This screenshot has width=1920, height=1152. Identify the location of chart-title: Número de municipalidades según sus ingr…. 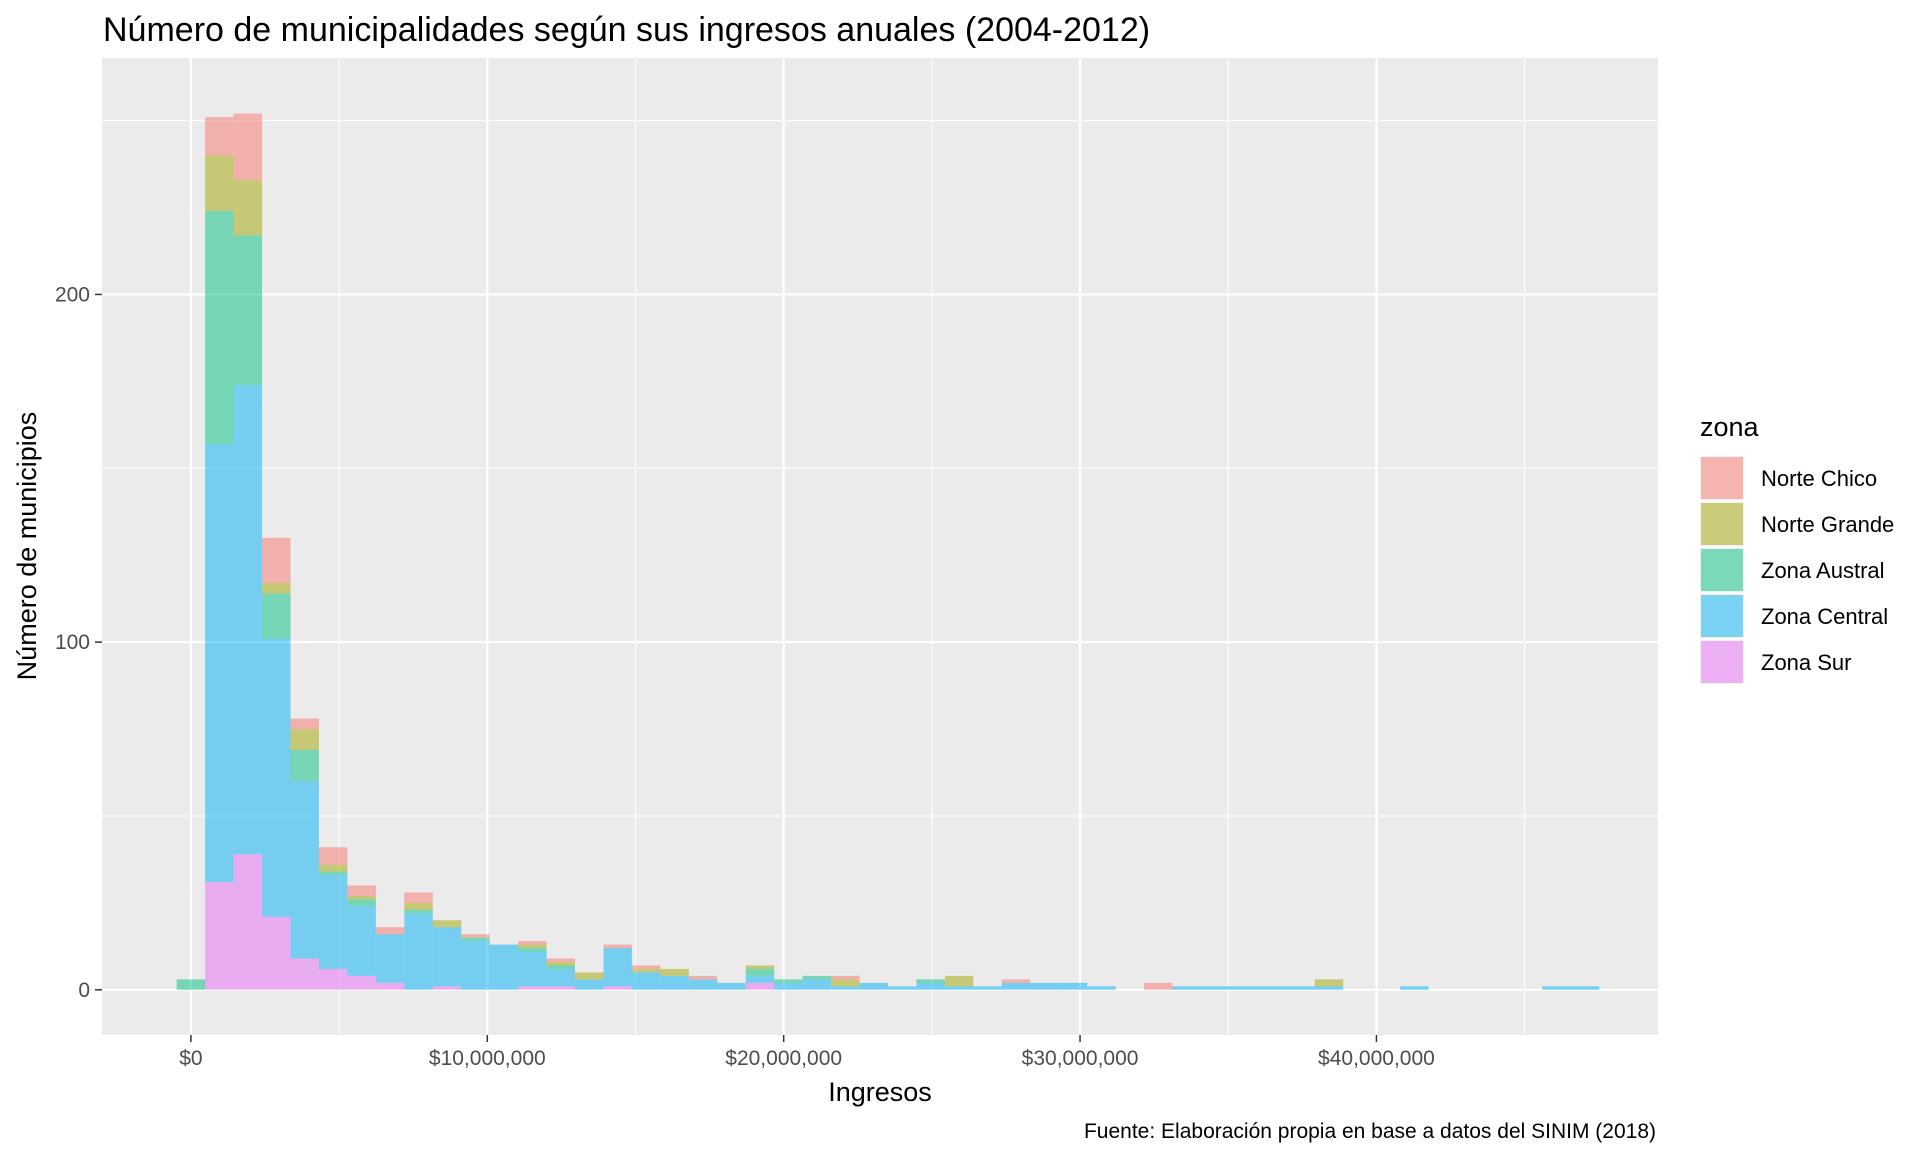
(626, 30).